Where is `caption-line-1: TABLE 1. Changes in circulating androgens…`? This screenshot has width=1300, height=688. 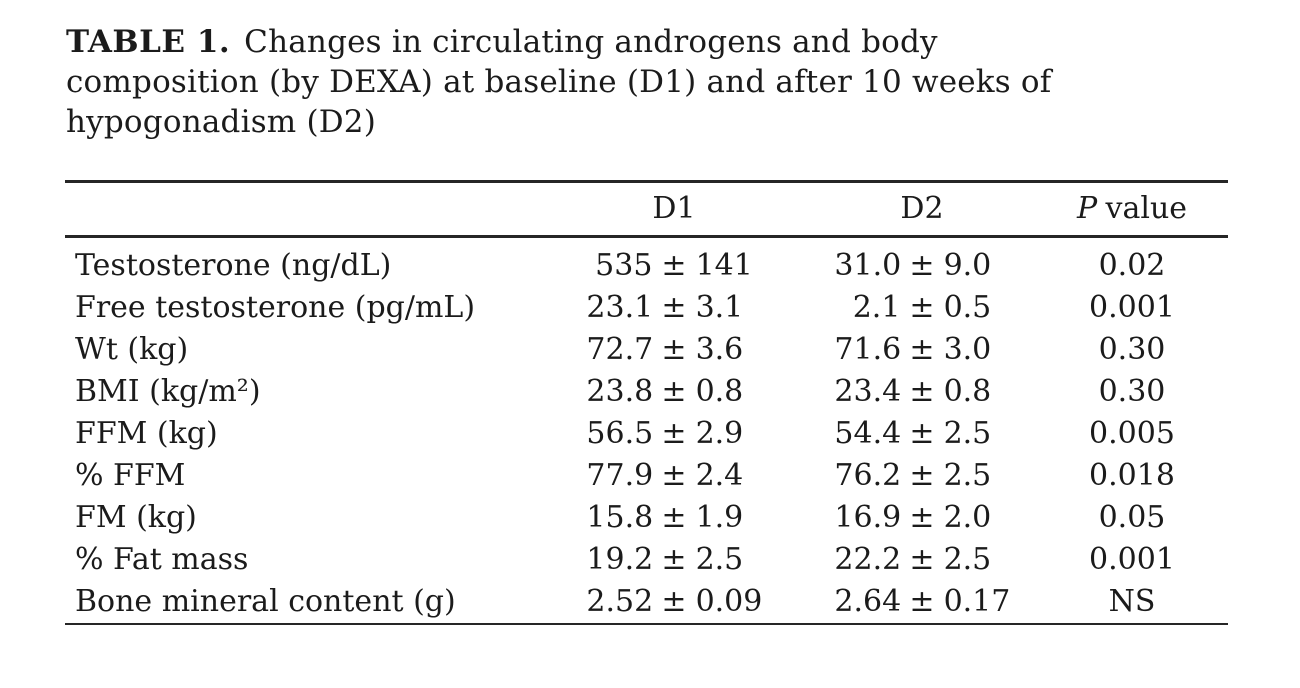
caption-line-1: TABLE 1. Changes in circulating androgens… is located at coordinates (558, 42).